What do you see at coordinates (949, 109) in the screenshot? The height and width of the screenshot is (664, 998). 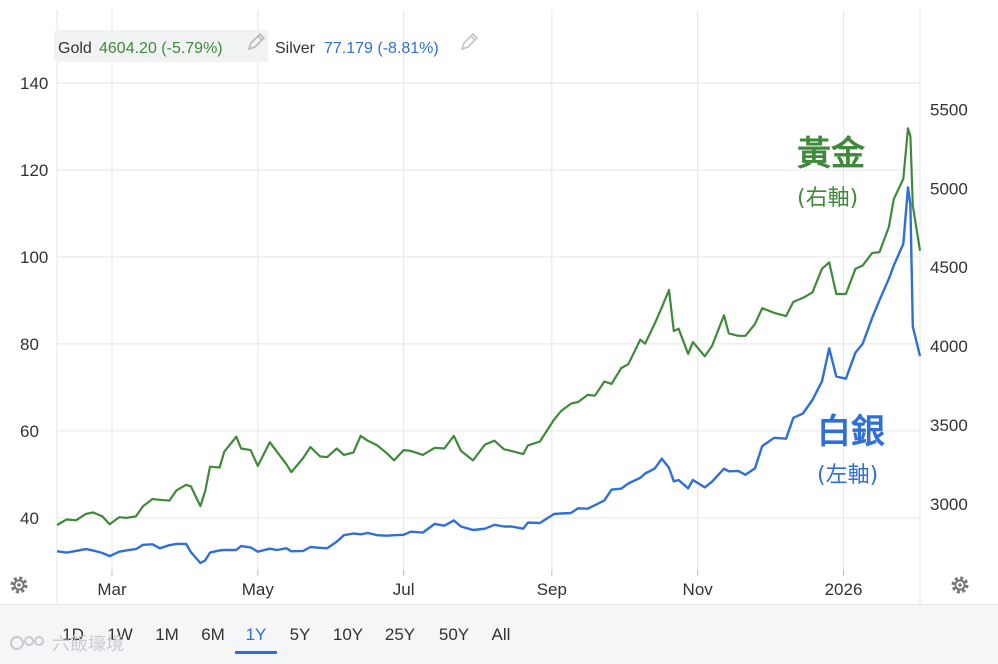 I see `right-tick-label: 5500` at bounding box center [949, 109].